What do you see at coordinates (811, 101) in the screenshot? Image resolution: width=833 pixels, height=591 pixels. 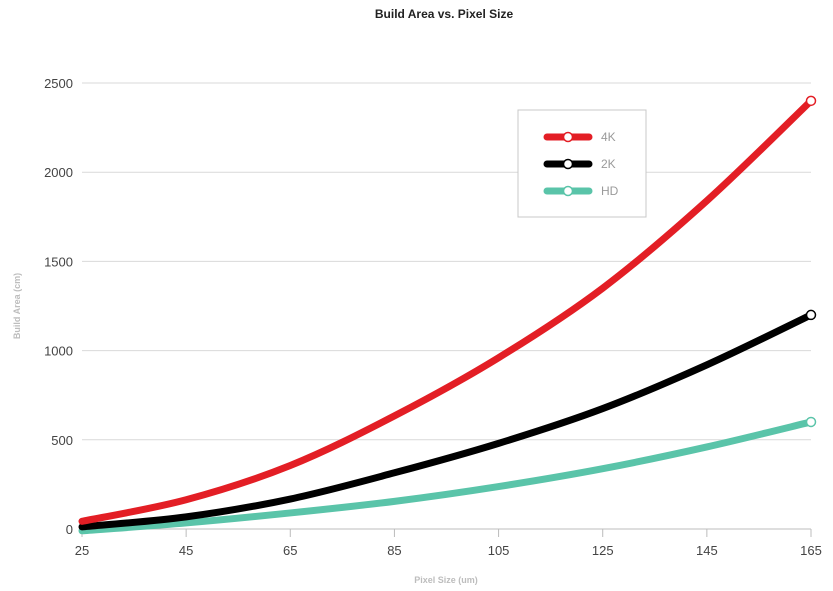 I see `series-end-marker-4k` at bounding box center [811, 101].